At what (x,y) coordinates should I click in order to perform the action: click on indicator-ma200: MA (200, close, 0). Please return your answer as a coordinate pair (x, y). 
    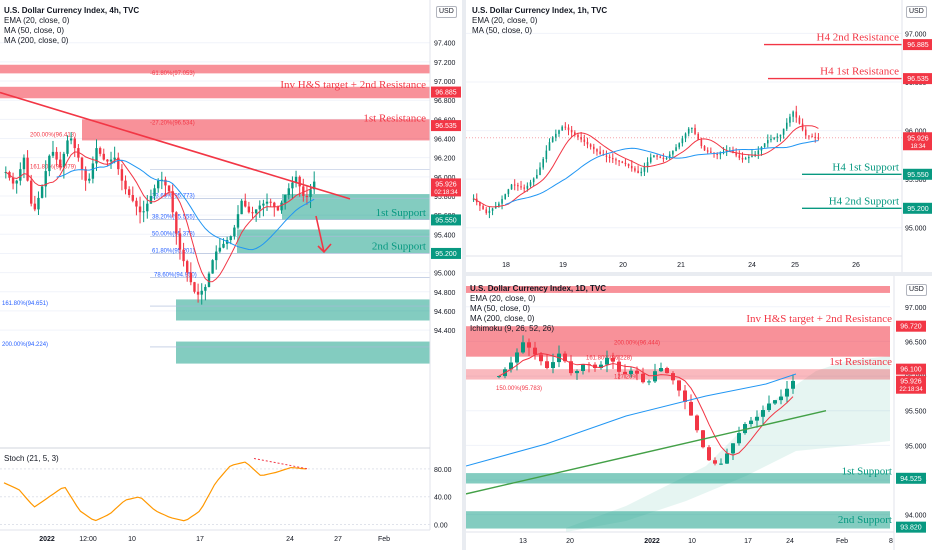
    Looking at the image, I should click on (36, 40).